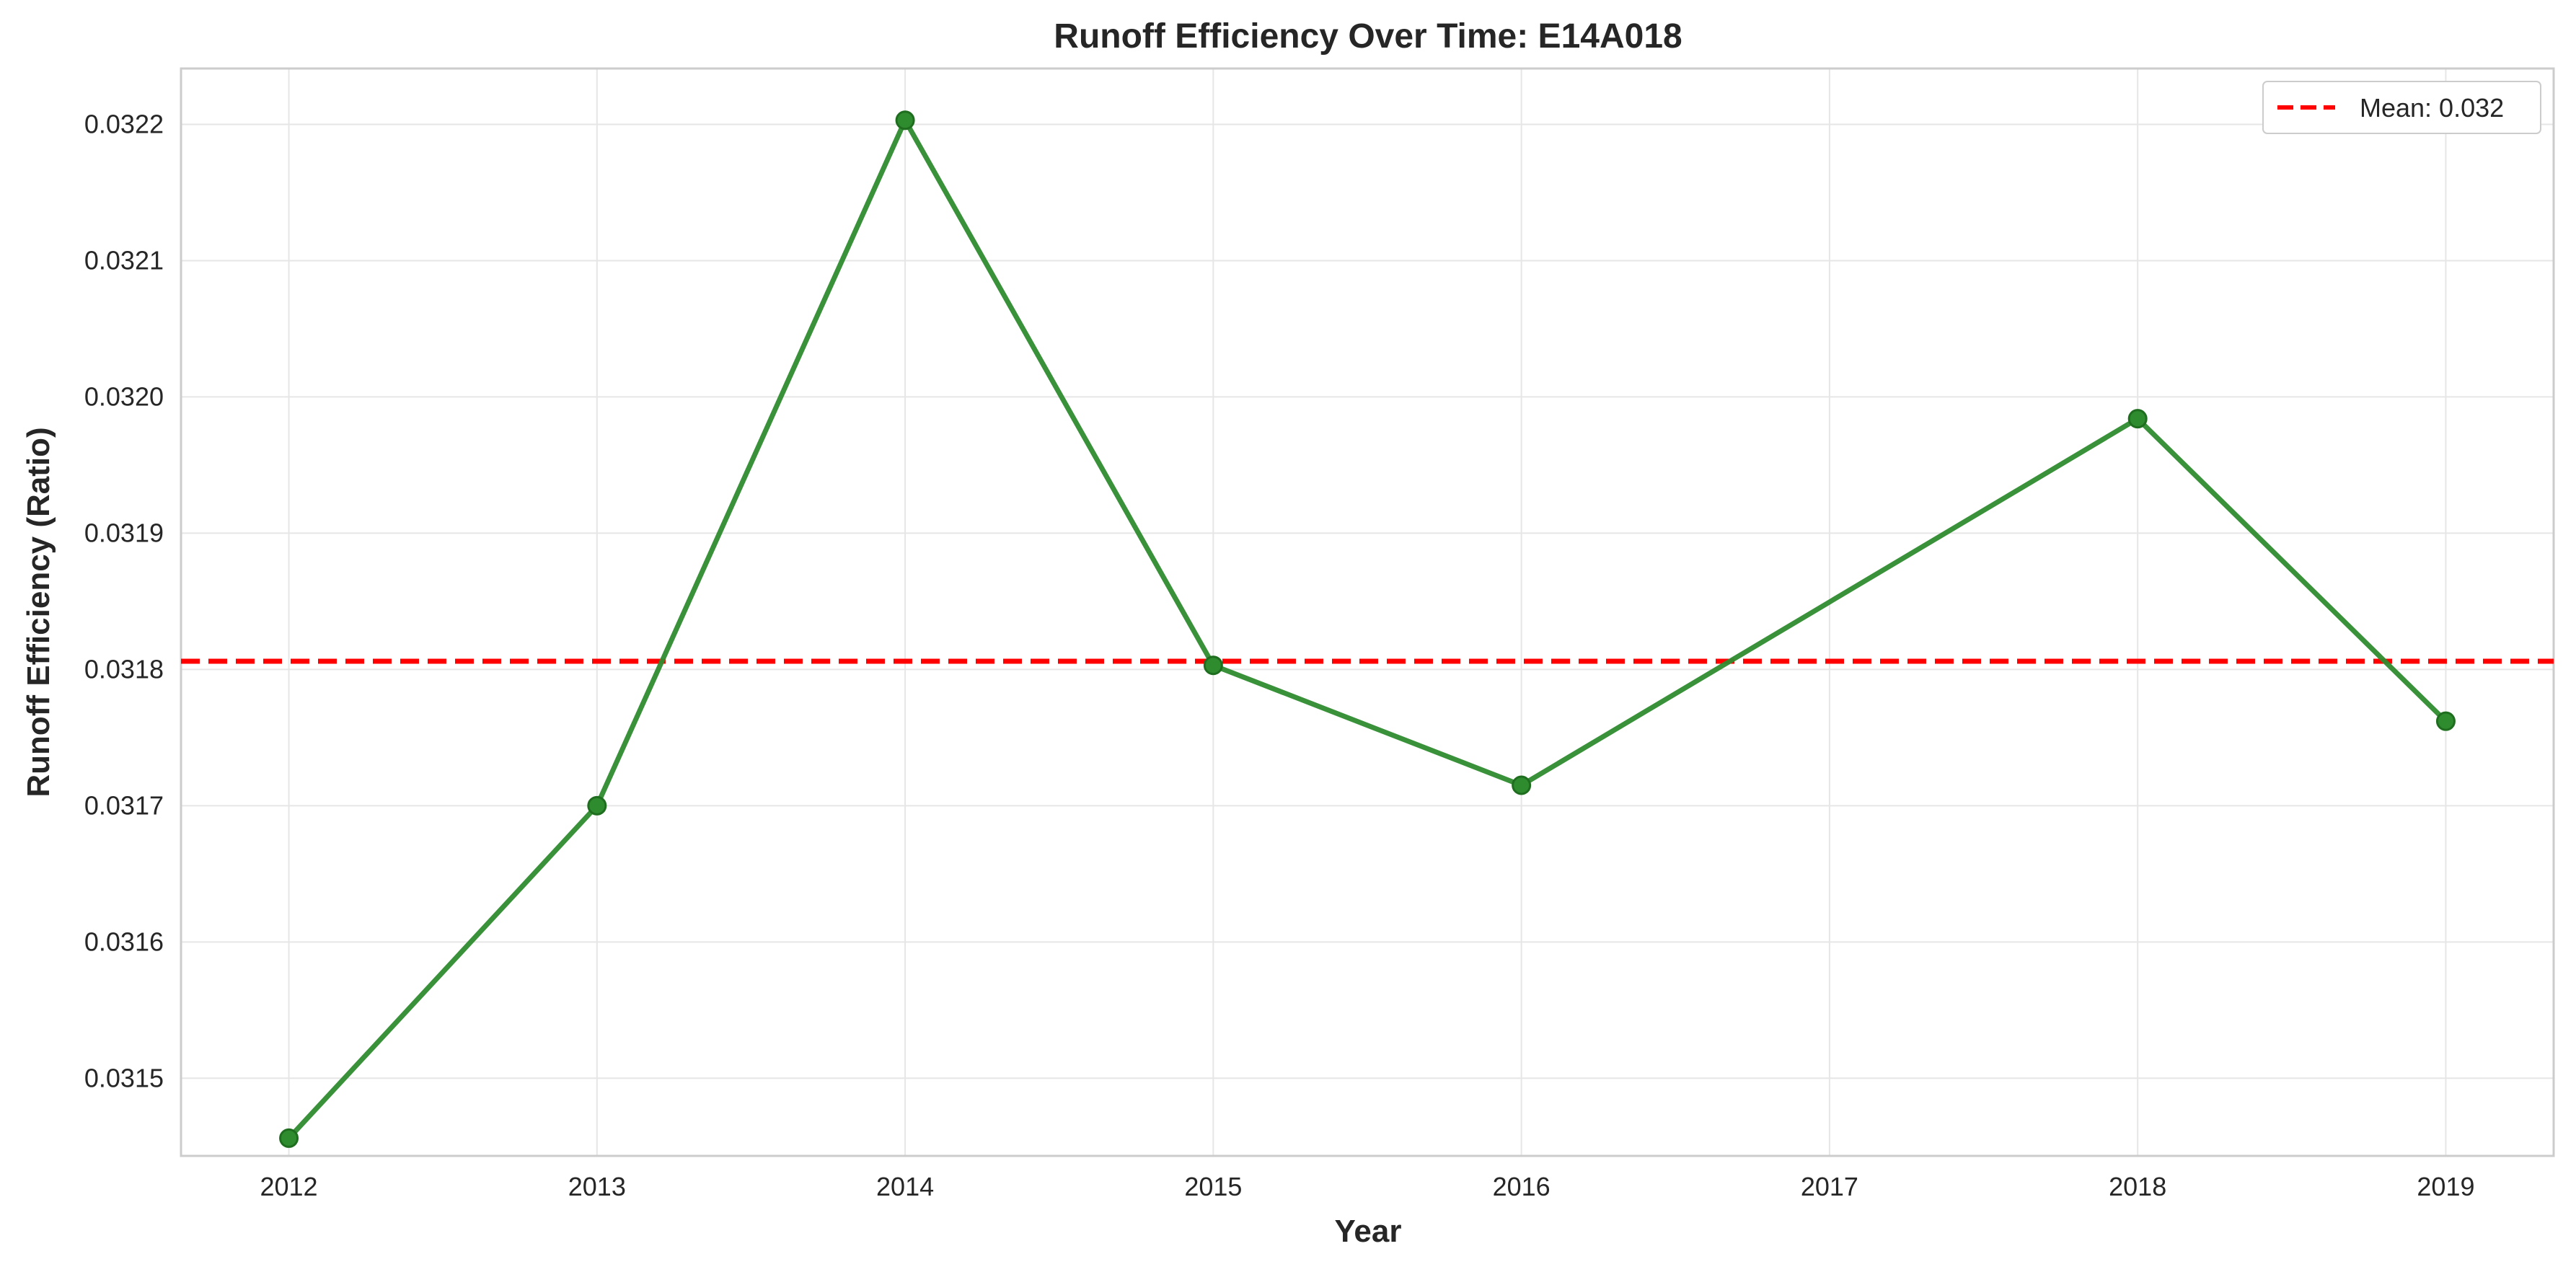 The image size is (2576, 1272). I want to click on x-tick-labels: 2012 2013 2014 2015 2016 2017 2018 2019, so click(1367, 1186).